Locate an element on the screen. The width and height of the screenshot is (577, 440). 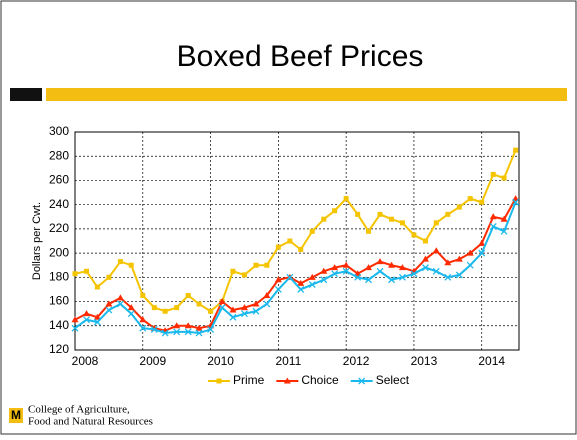
footer-line: Food and Natural Resources is located at coordinates (90, 422).